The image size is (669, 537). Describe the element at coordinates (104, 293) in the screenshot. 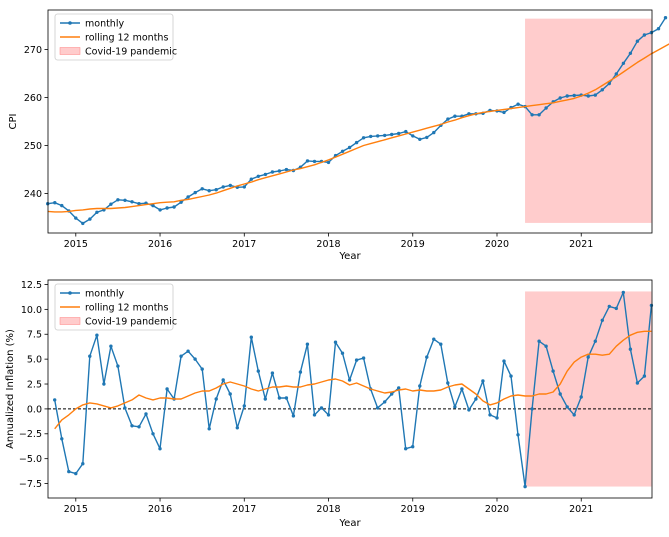

I see `legend-entry-label: monthly` at that location.